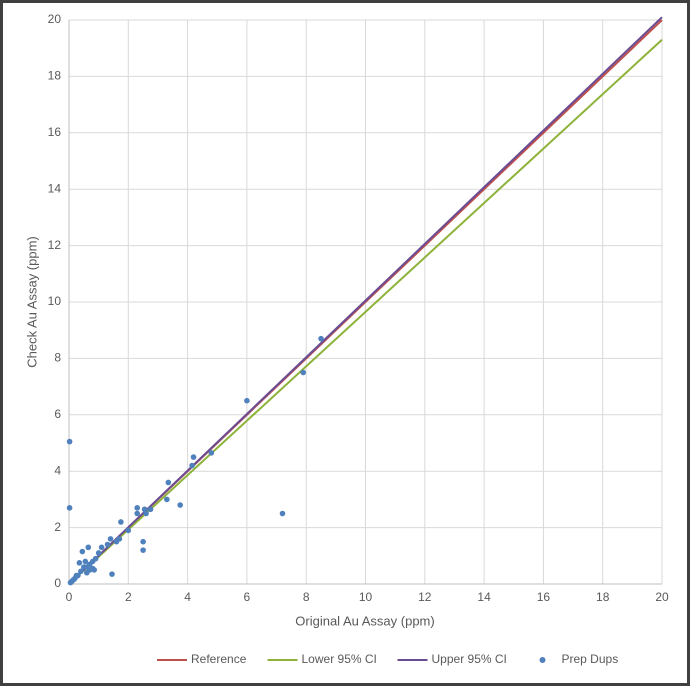 This screenshot has width=690, height=686. I want to click on x-tick-label: 4, so click(187, 597).